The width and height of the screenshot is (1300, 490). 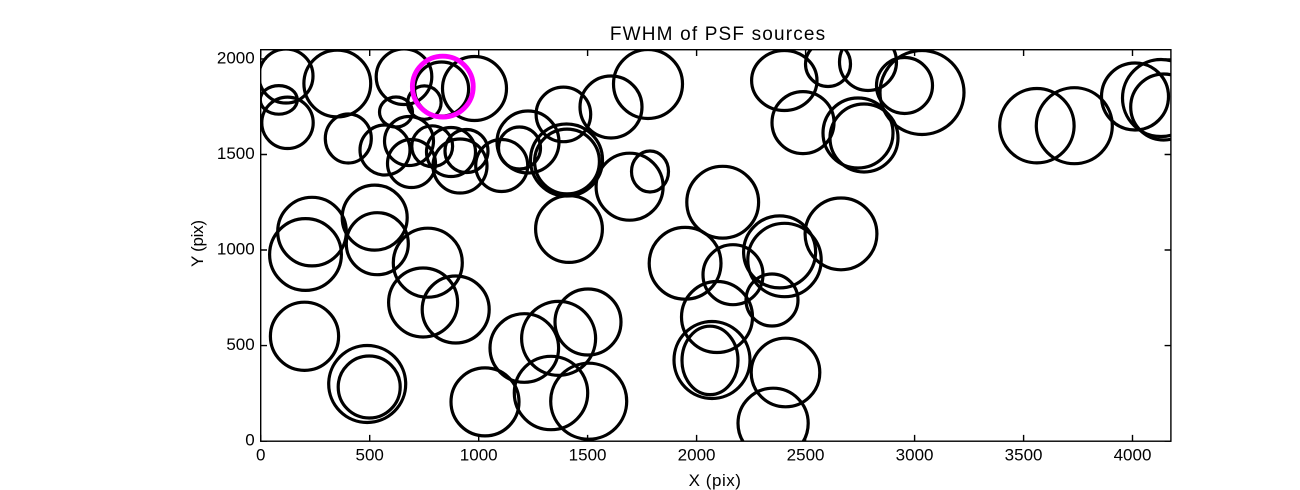 What do you see at coordinates (197, 243) in the screenshot?
I see `svg-text: Y (pix)` at bounding box center [197, 243].